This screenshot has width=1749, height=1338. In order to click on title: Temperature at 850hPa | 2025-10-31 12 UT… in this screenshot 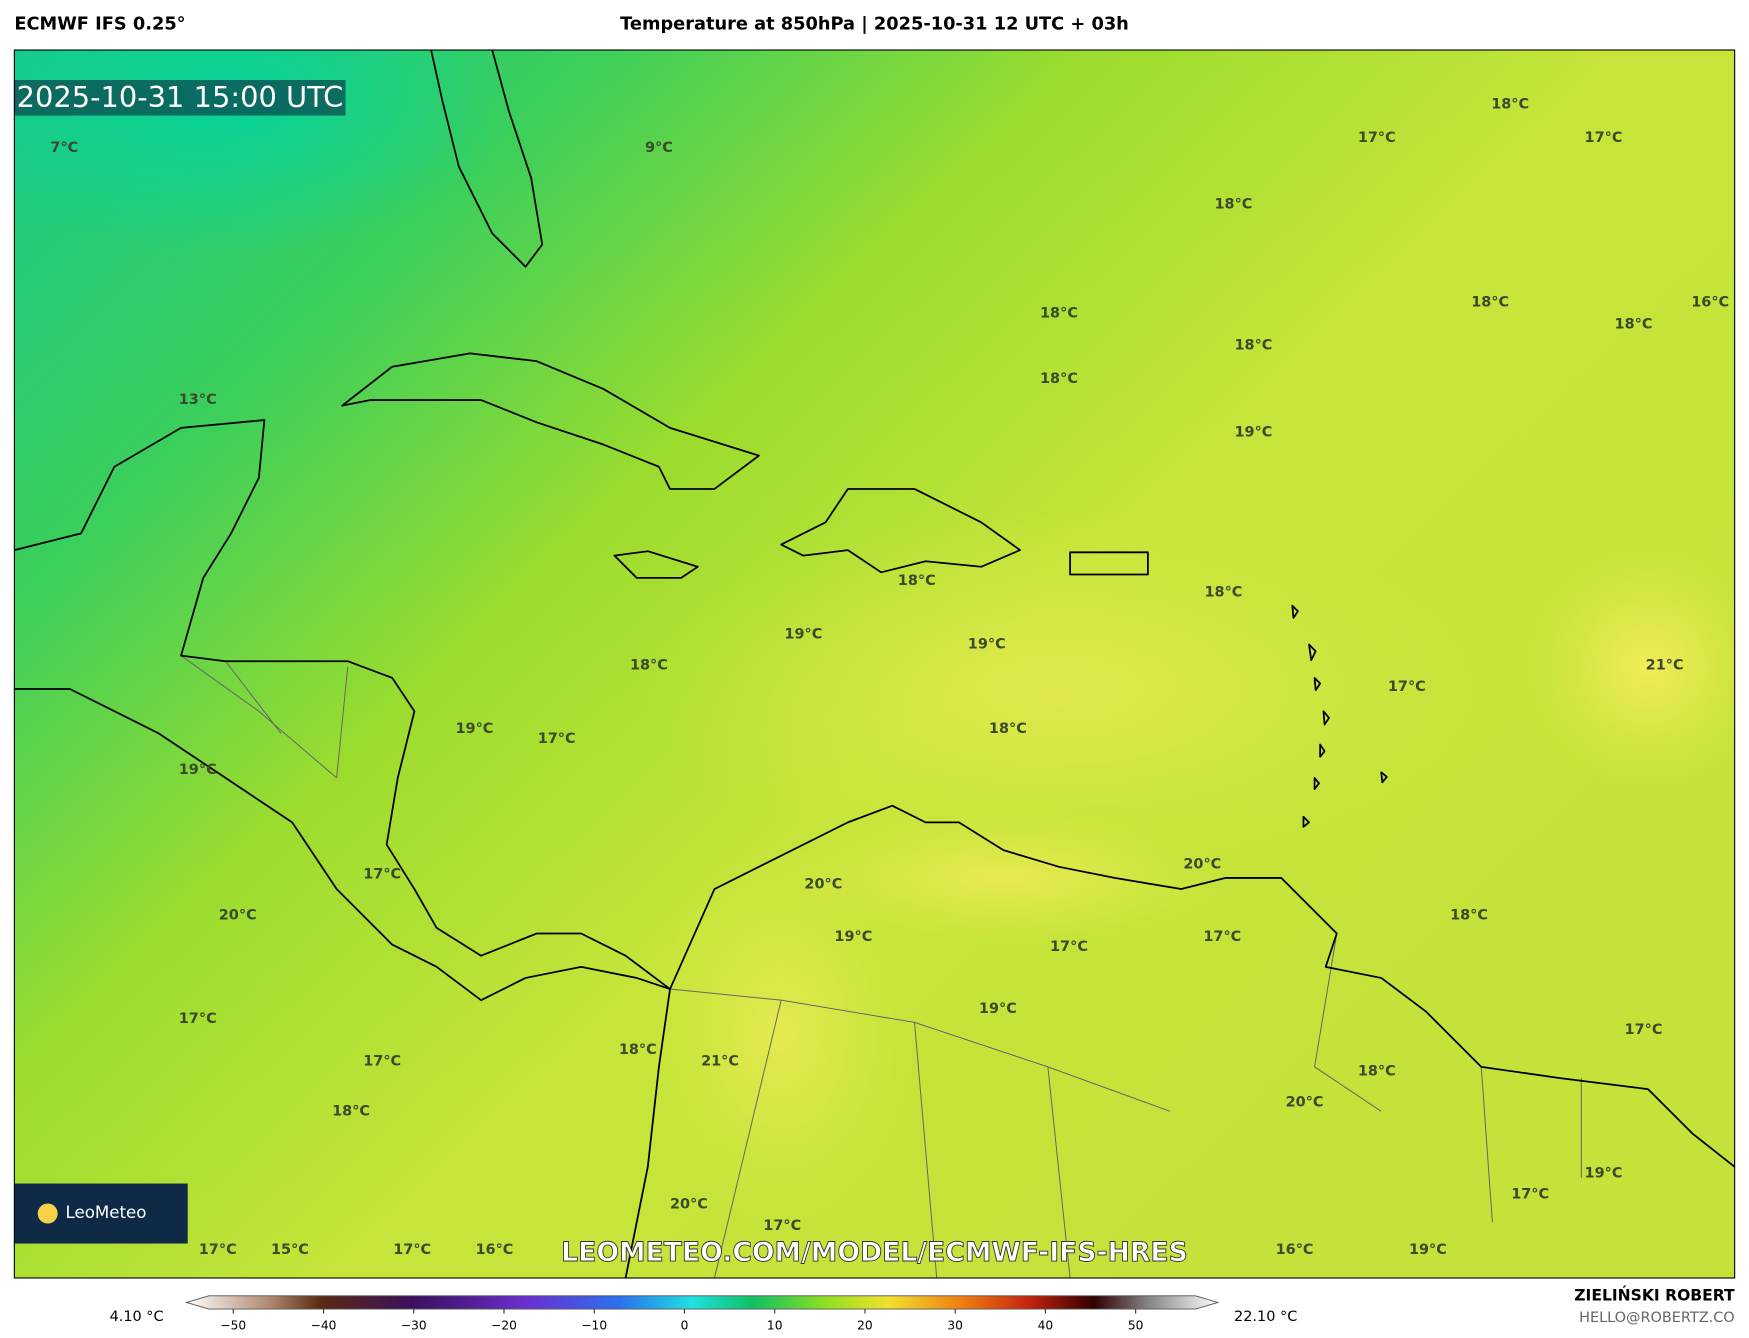, I will do `click(874, 23)`.